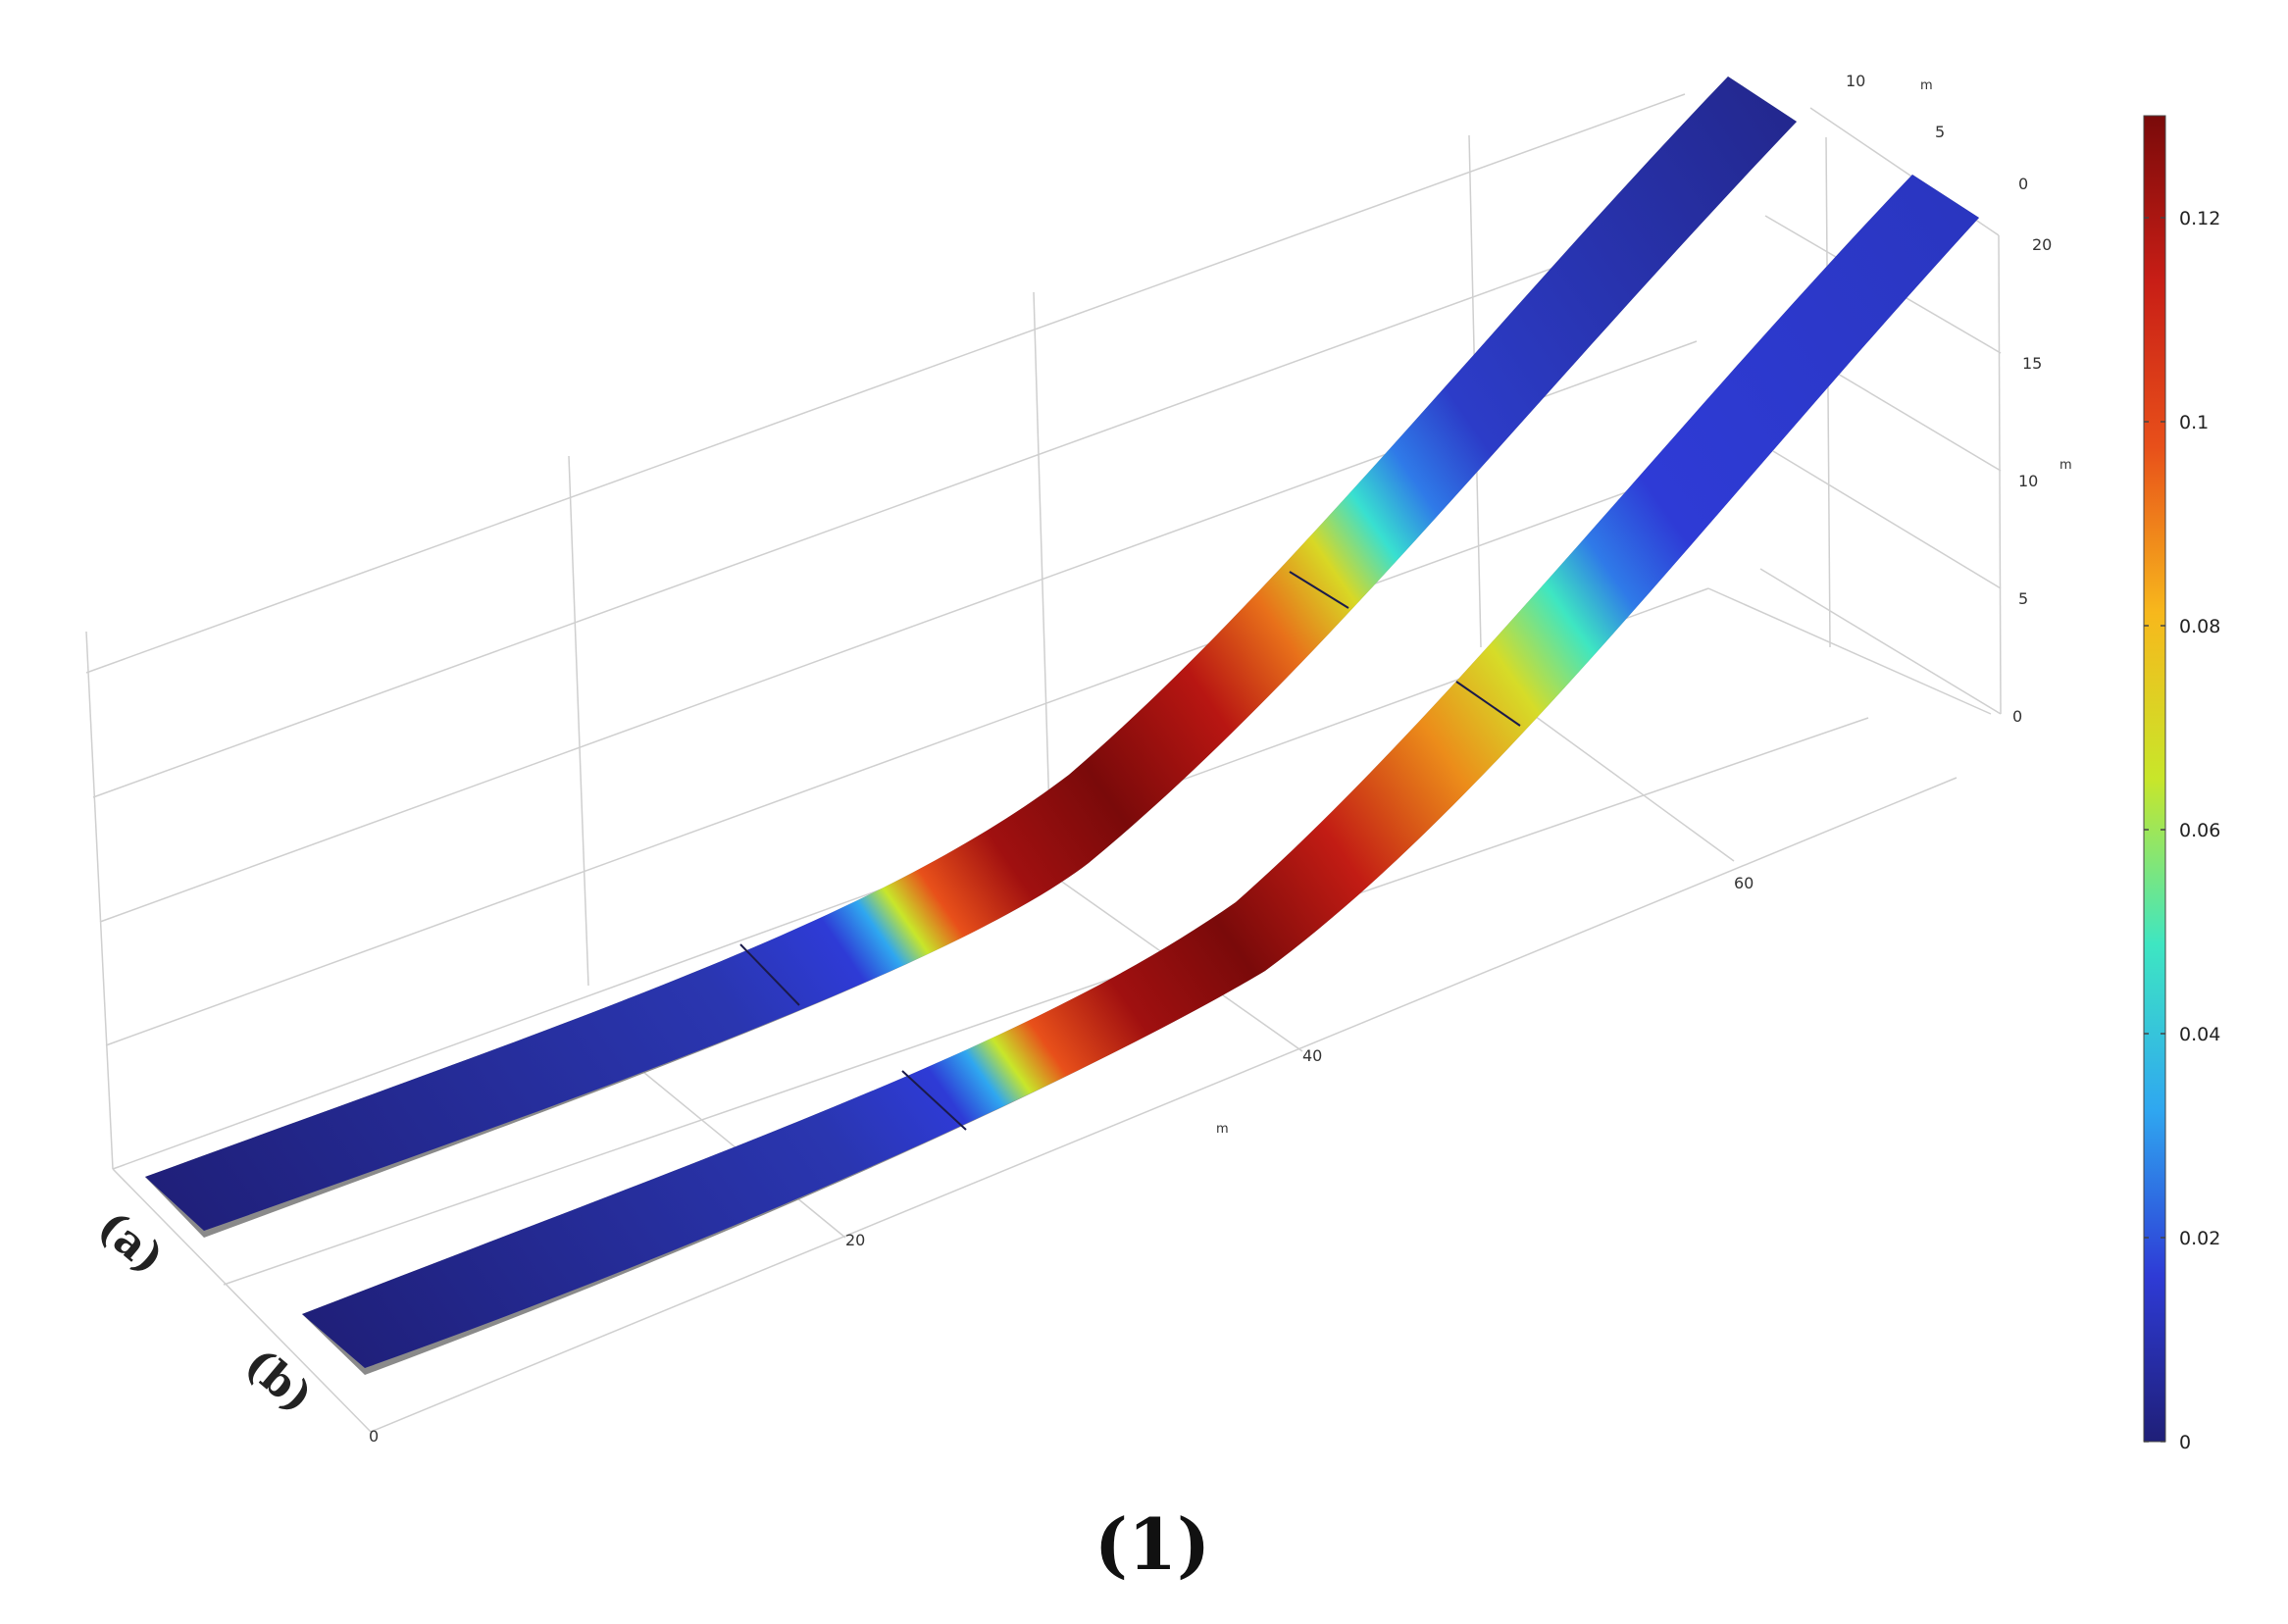 The width and height of the screenshot is (2288, 1624). Describe the element at coordinates (1152, 1544) in the screenshot. I see `figure-caption: (1)` at that location.